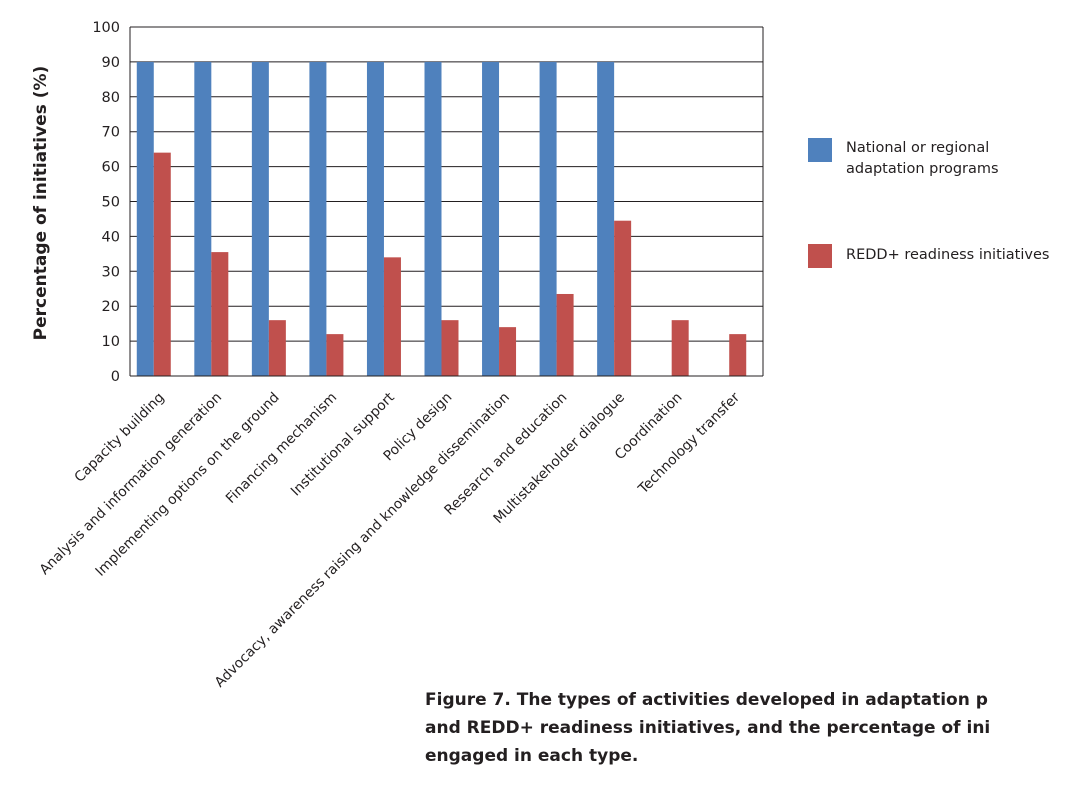  I want to click on legend-label-adaptation: National or regional adaptation programs, so click(922, 158).